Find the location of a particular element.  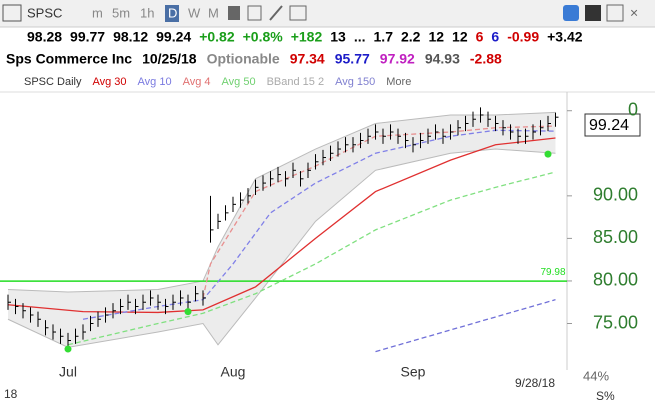

footer-right: S% is located at coordinates (605, 396).